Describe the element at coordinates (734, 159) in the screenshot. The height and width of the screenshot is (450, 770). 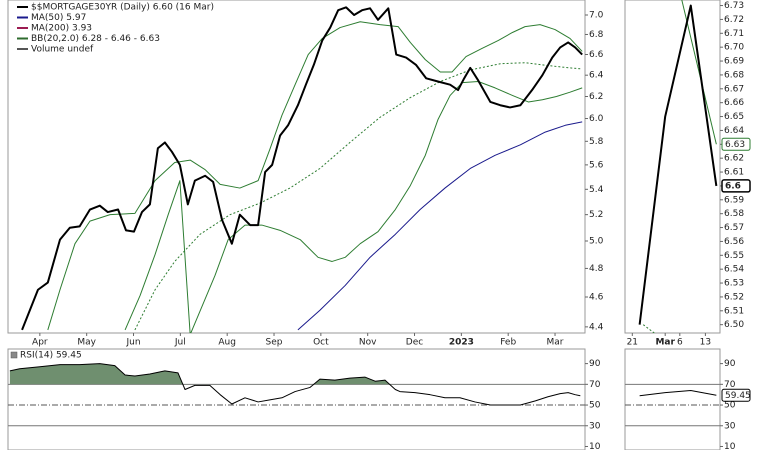
I see `y-tick-label: 6.62` at that location.